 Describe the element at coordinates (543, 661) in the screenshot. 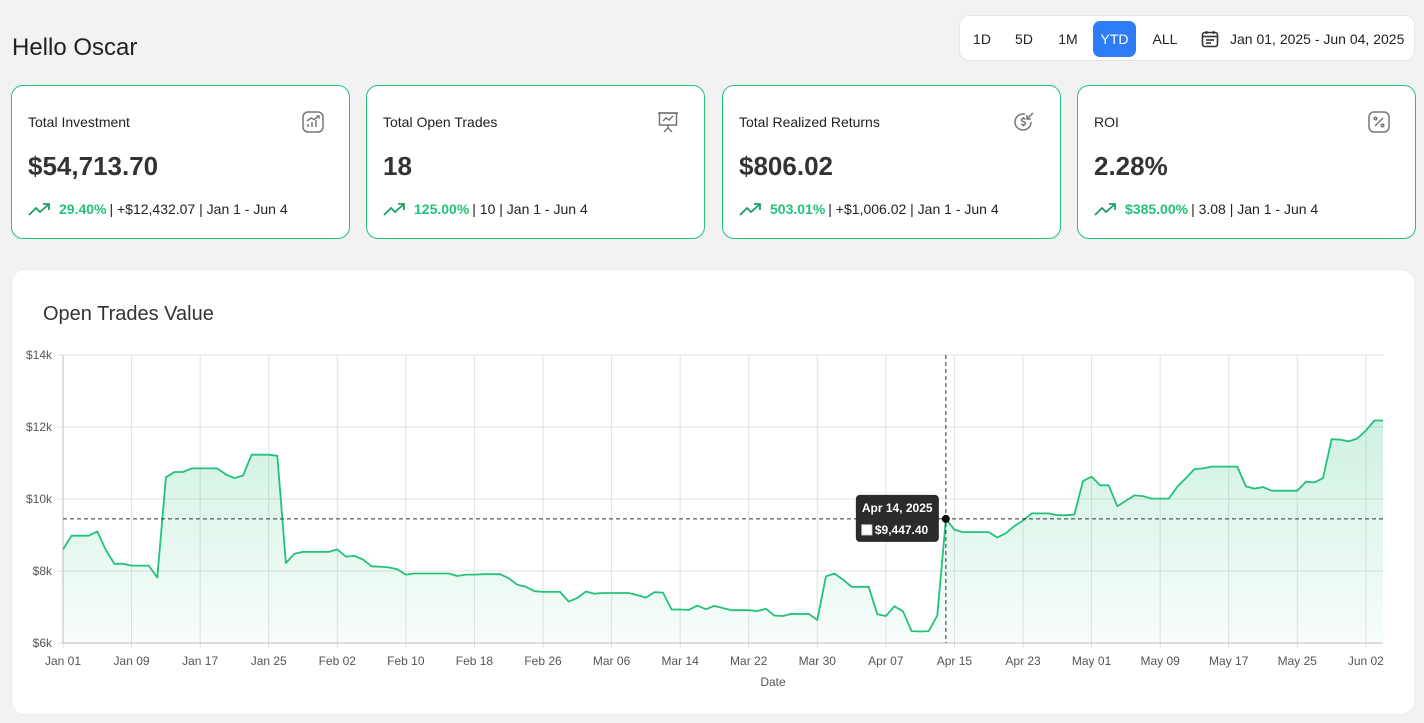

I see `x-tick-label: Feb 26` at that location.